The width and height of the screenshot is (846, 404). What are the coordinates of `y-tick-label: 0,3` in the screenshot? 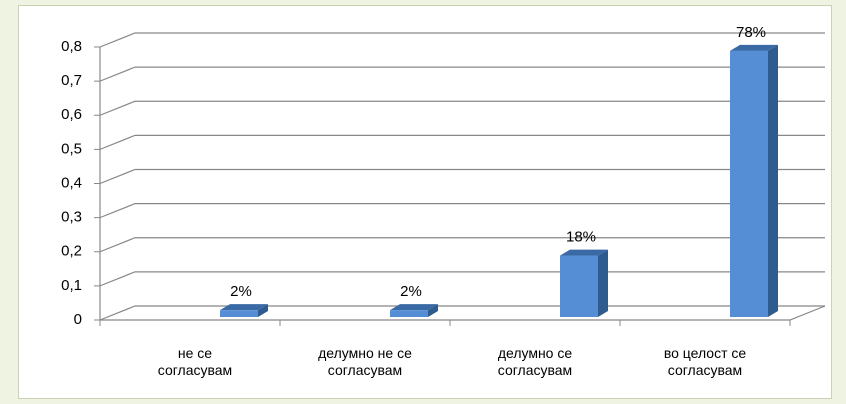 It's located at (71, 217).